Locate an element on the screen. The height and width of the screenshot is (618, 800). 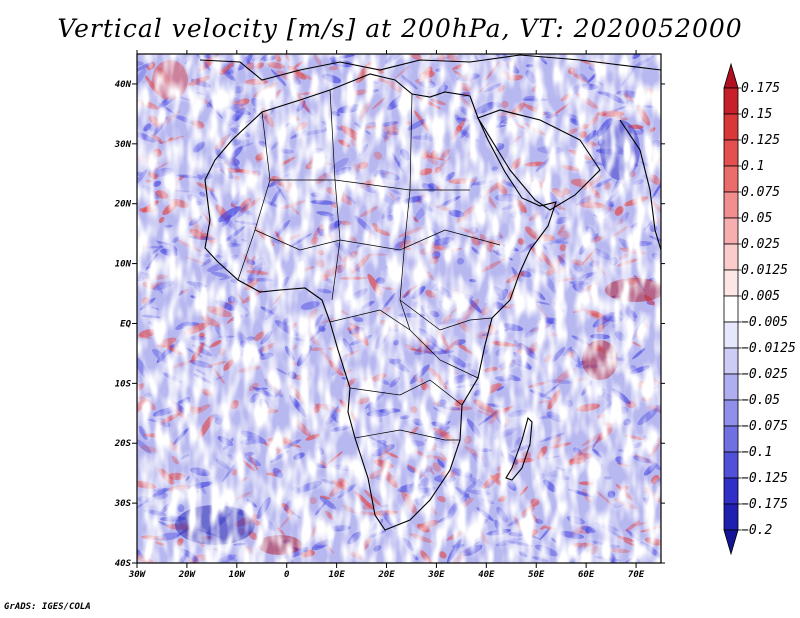
colorbar-top-arrow is located at coordinates (731, 75).